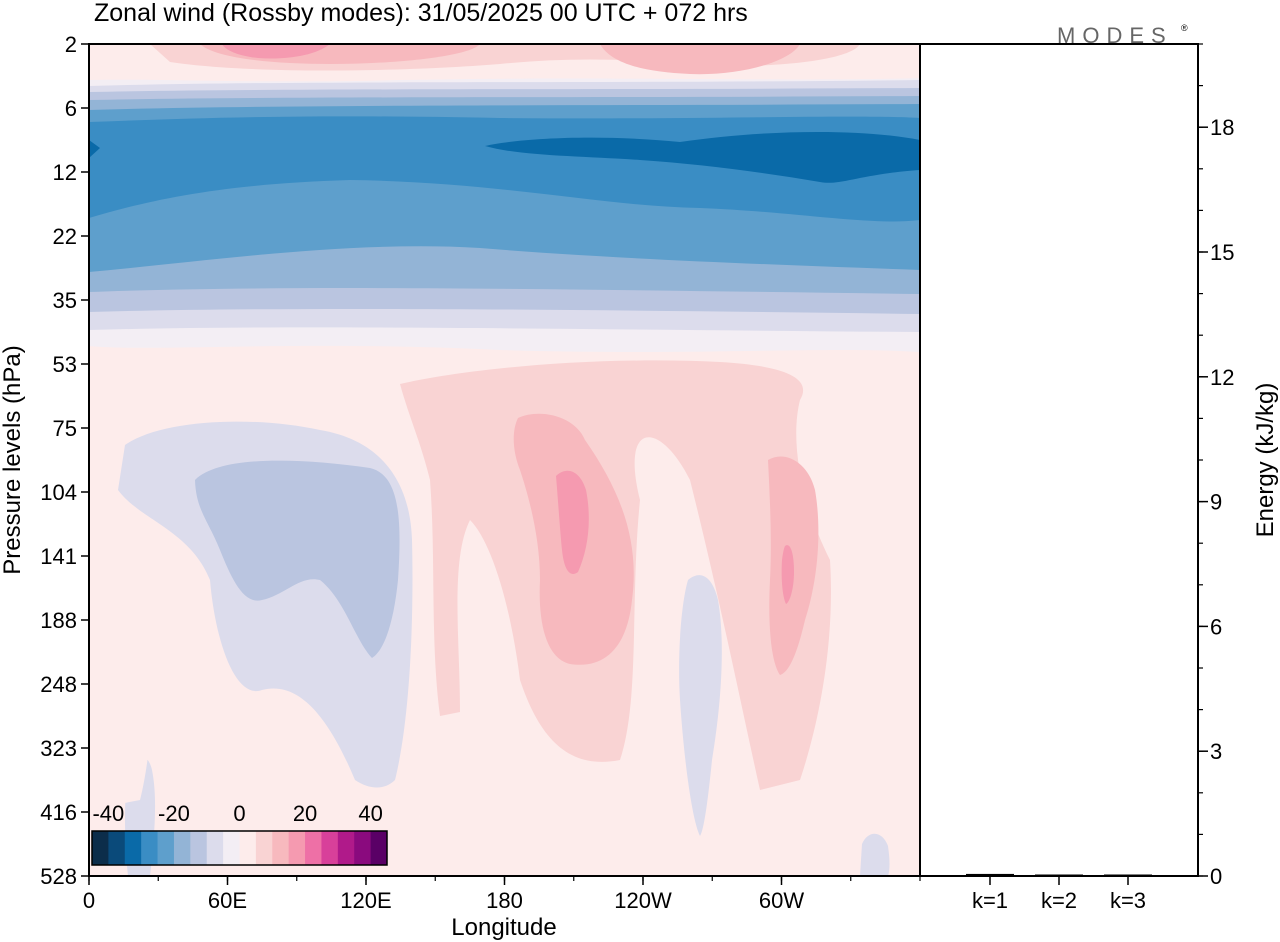  What do you see at coordinates (1265, 460) in the screenshot?
I see `energy-axis-title: Energy (kJ/kg)` at bounding box center [1265, 460].